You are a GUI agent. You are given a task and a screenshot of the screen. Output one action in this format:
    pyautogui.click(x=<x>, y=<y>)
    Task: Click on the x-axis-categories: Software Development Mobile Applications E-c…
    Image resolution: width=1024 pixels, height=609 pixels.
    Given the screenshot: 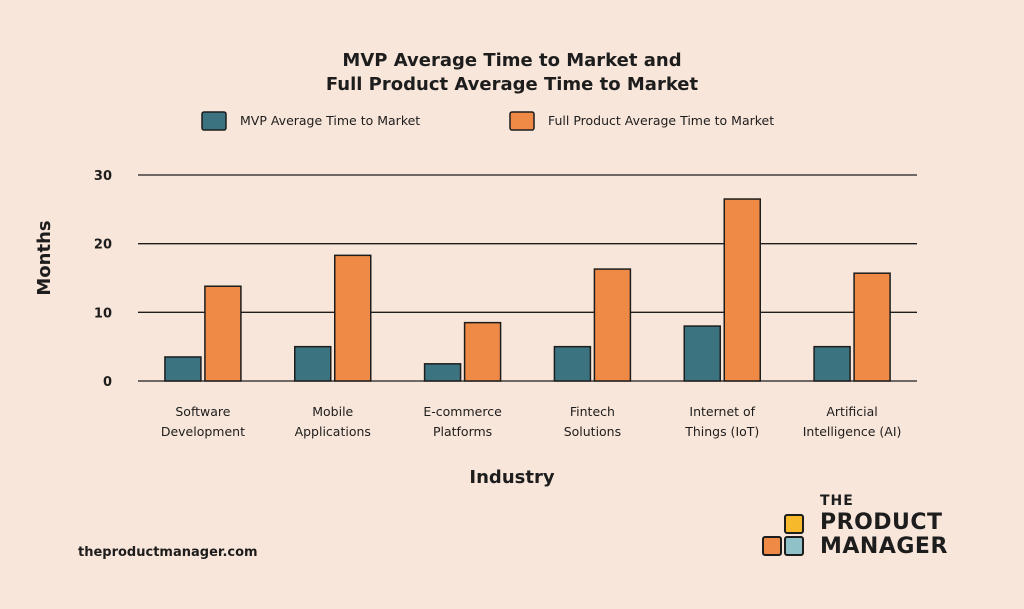 What is the action you would take?
    pyautogui.click(x=531, y=421)
    